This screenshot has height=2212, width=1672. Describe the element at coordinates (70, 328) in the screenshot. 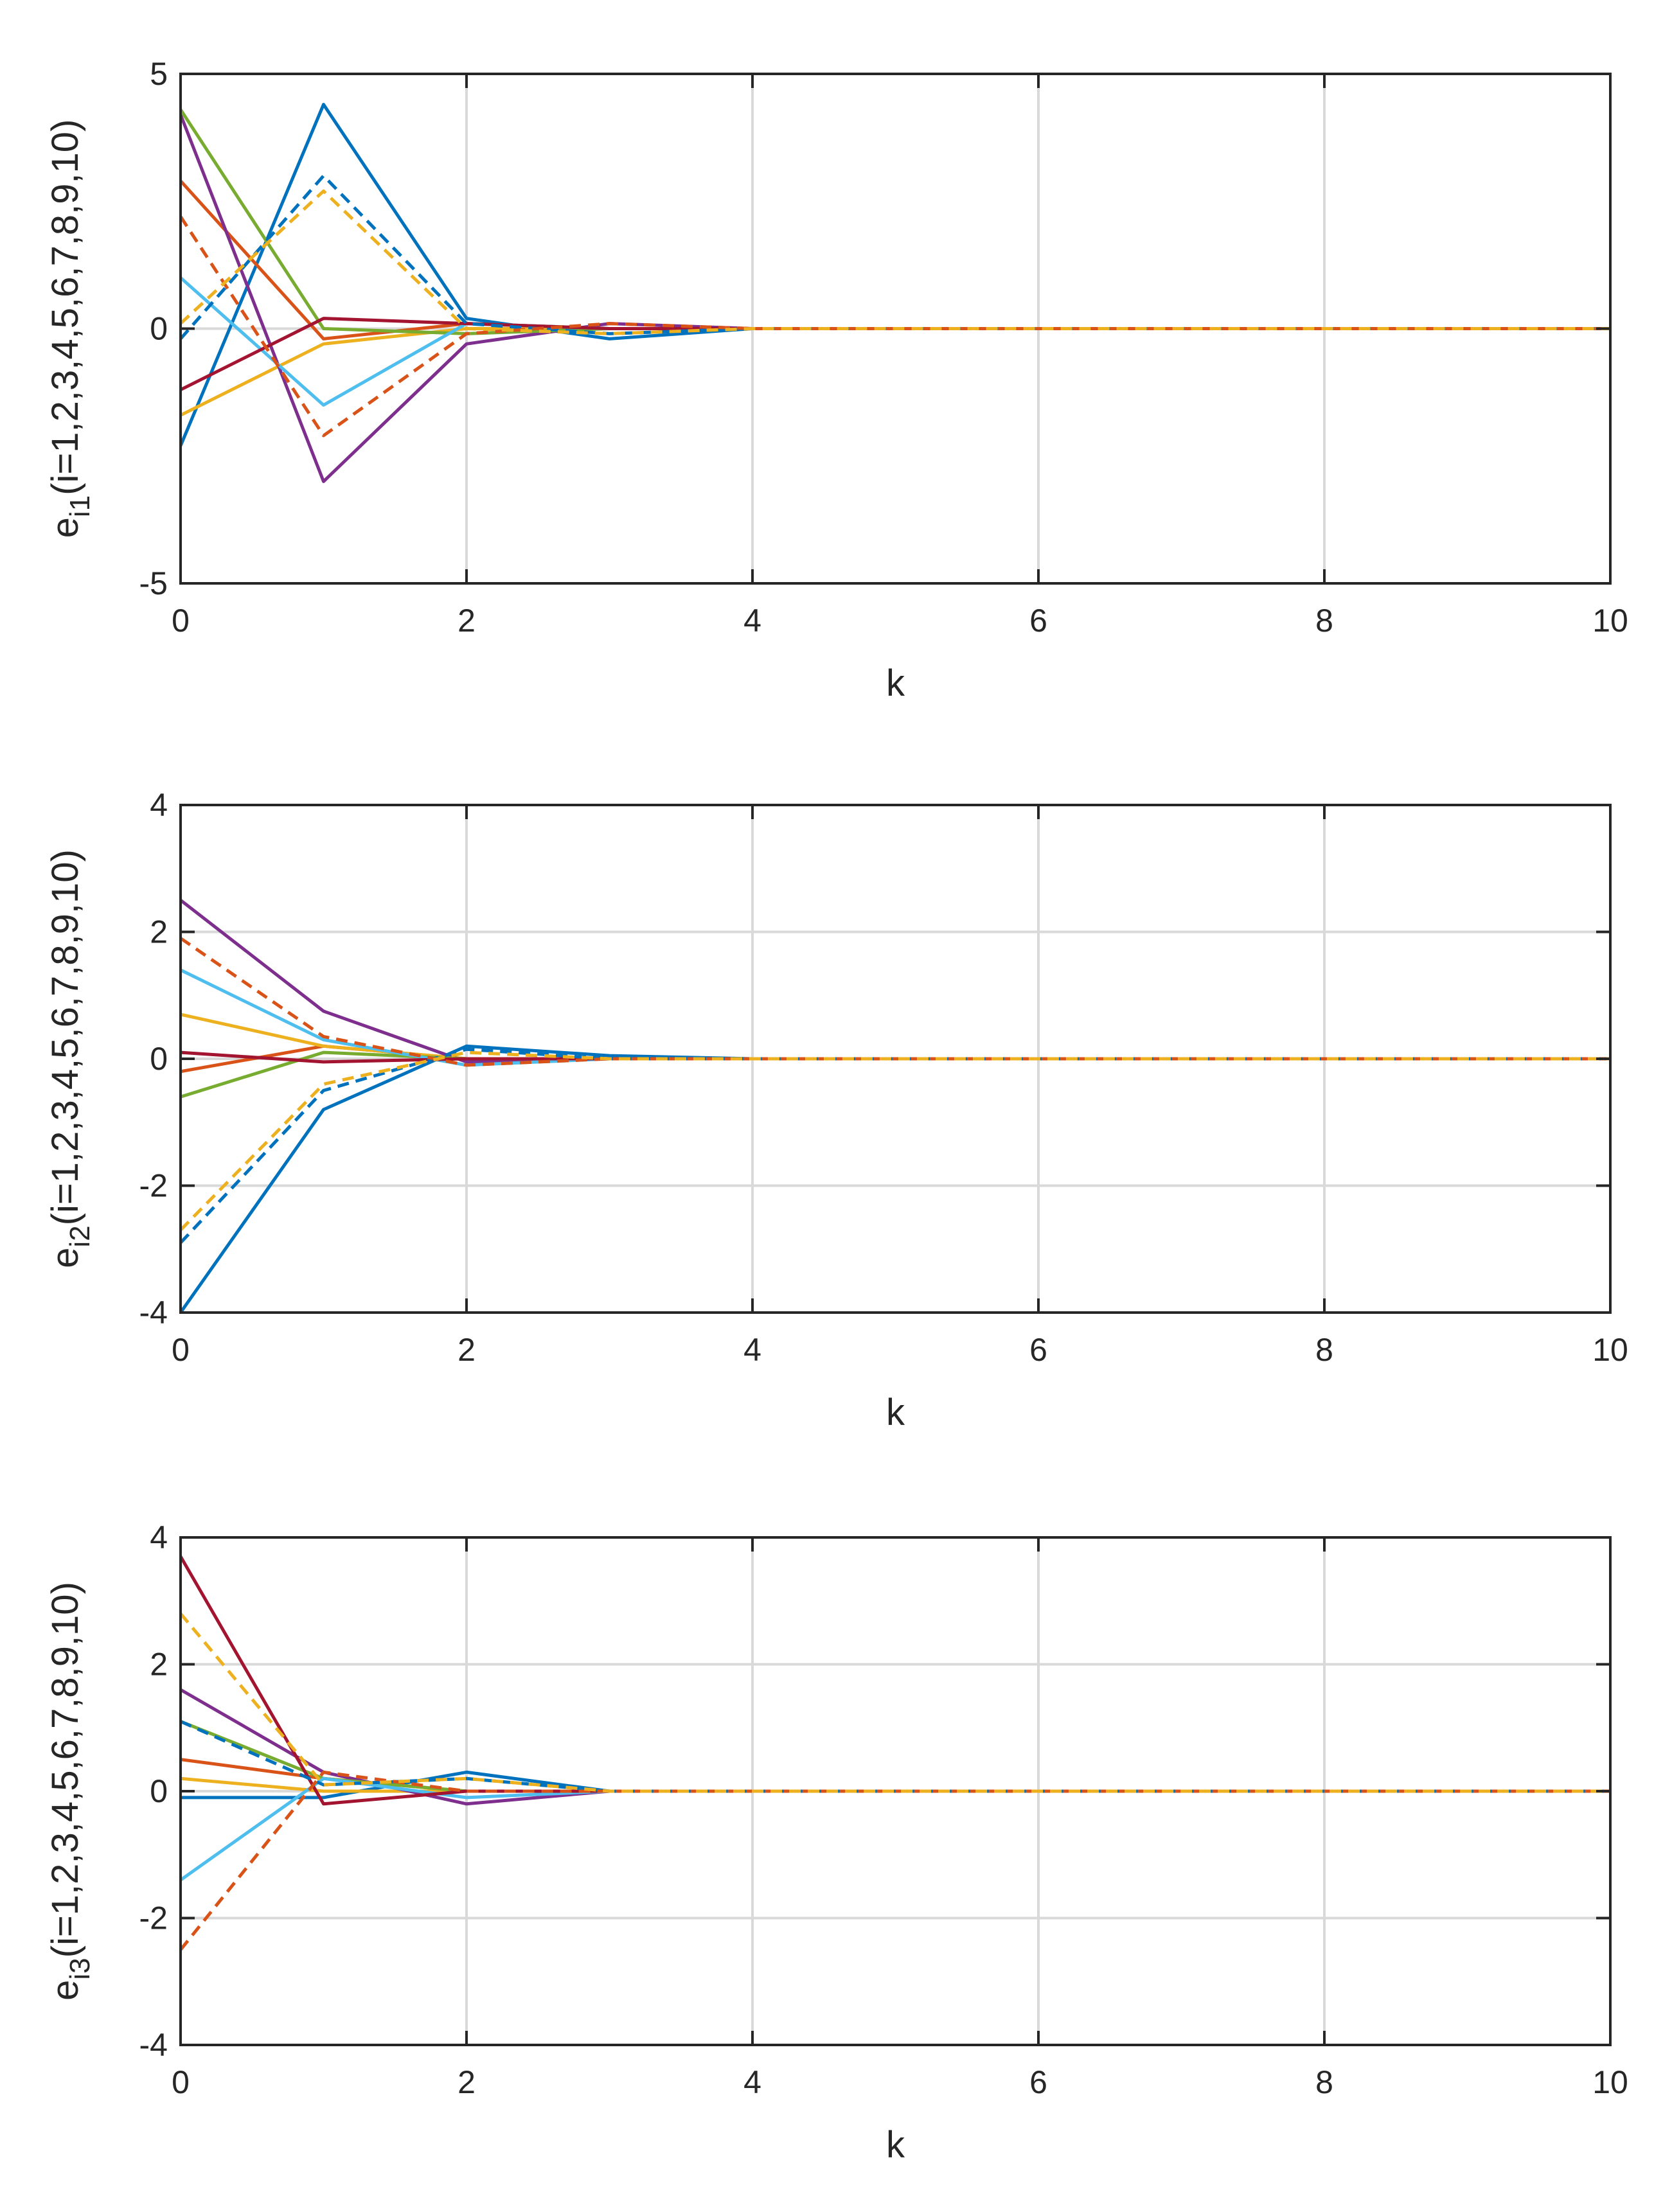

I see `y-axis-label: ei1(i=1,2,3,4,5,6,7,8,9,10)` at that location.